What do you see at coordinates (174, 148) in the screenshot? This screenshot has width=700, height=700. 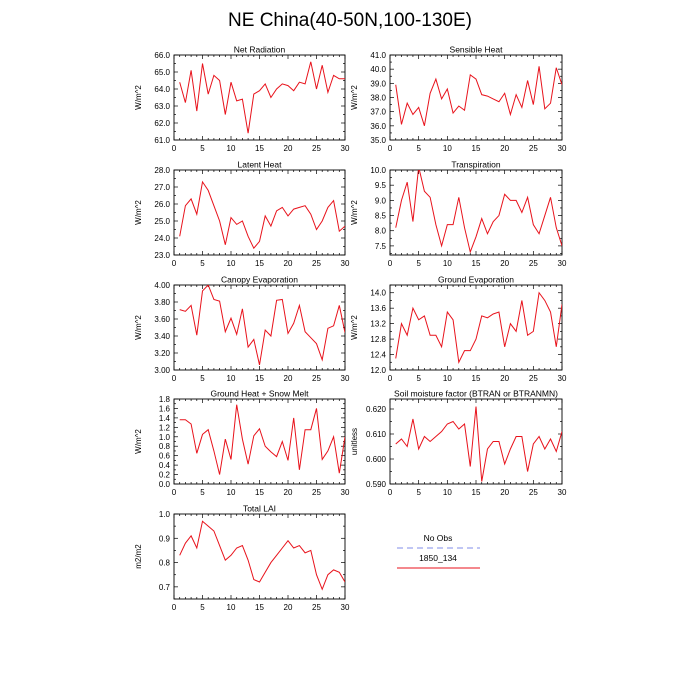 I see `panel-0-x-tick-label: 0` at bounding box center [174, 148].